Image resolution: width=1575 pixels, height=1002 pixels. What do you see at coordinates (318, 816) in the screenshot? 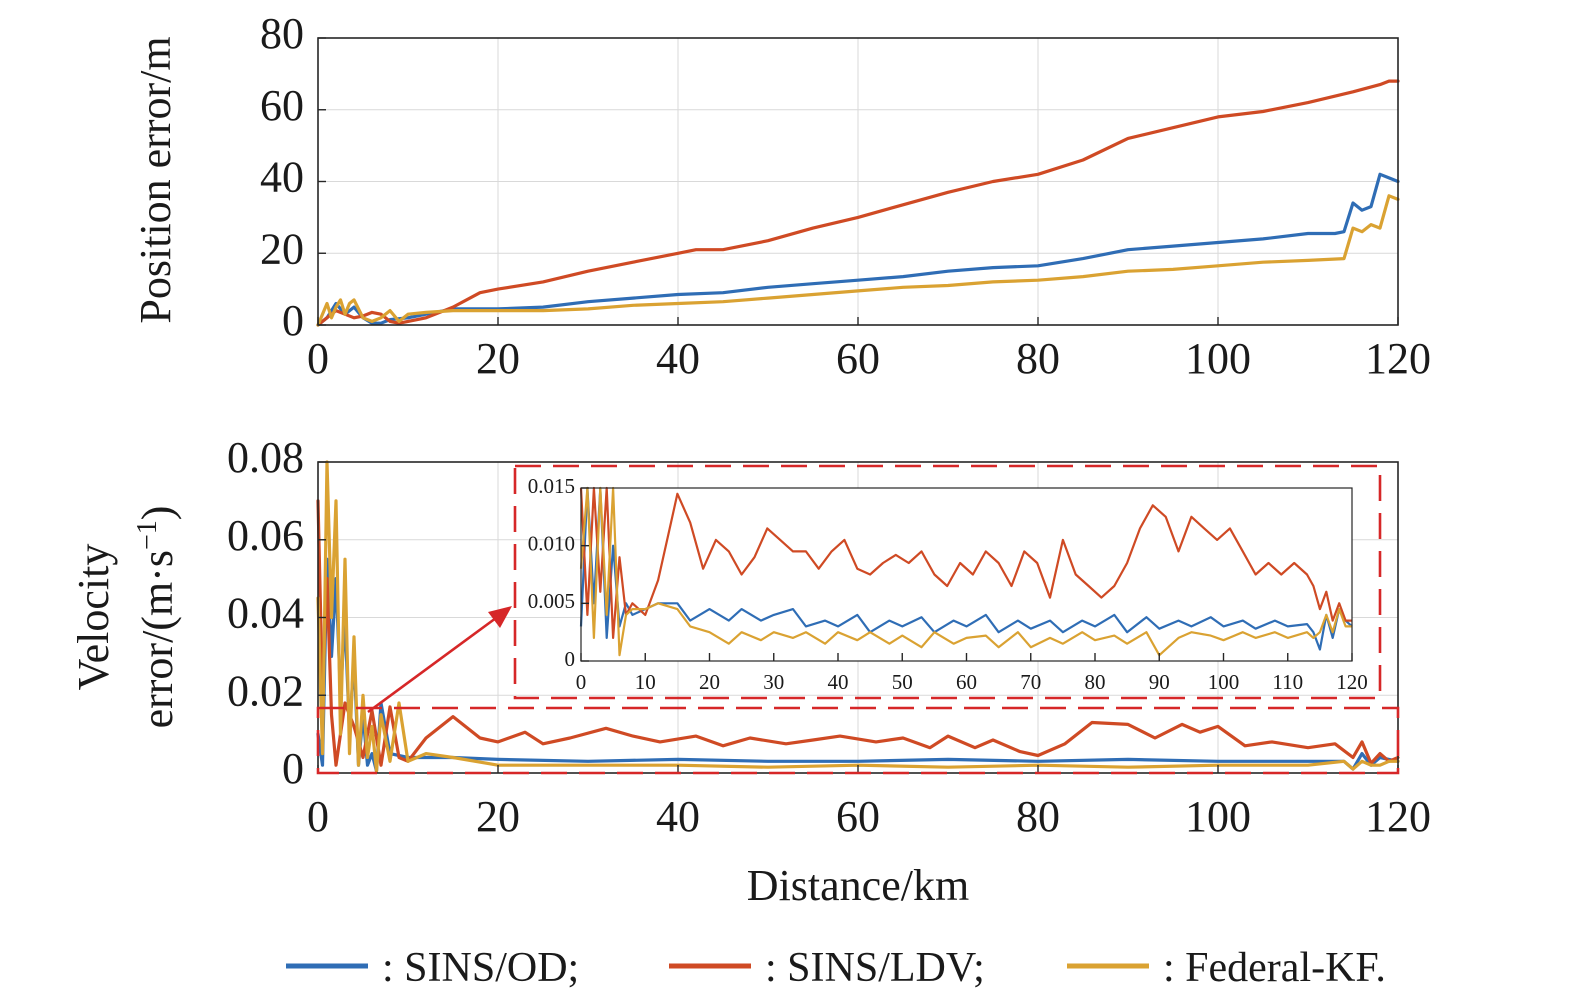
I see `velocity-x-tick-label: 0` at bounding box center [318, 816].